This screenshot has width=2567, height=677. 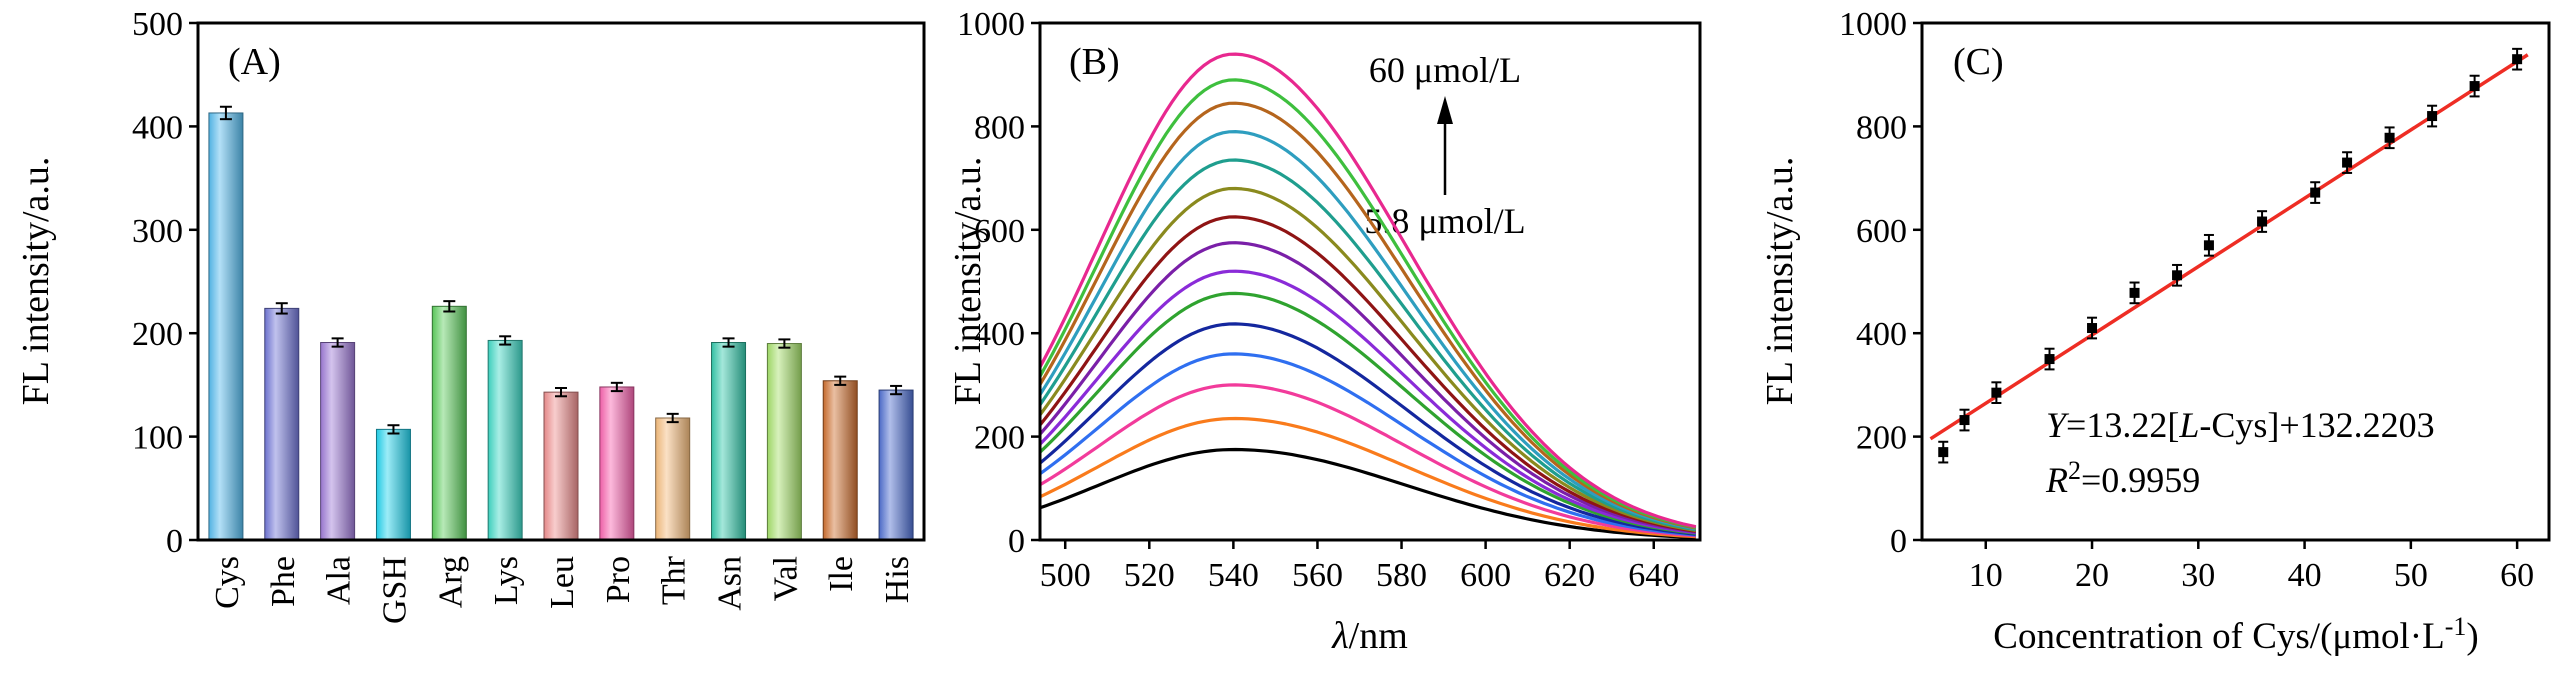 What do you see at coordinates (841, 574) in the screenshot?
I see `x-category-label: Ile` at bounding box center [841, 574].